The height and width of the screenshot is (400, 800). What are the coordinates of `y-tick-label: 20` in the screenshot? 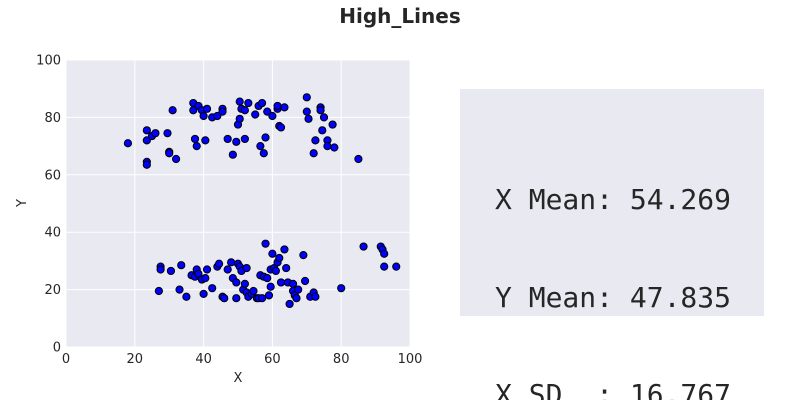 It's located at (52, 290).